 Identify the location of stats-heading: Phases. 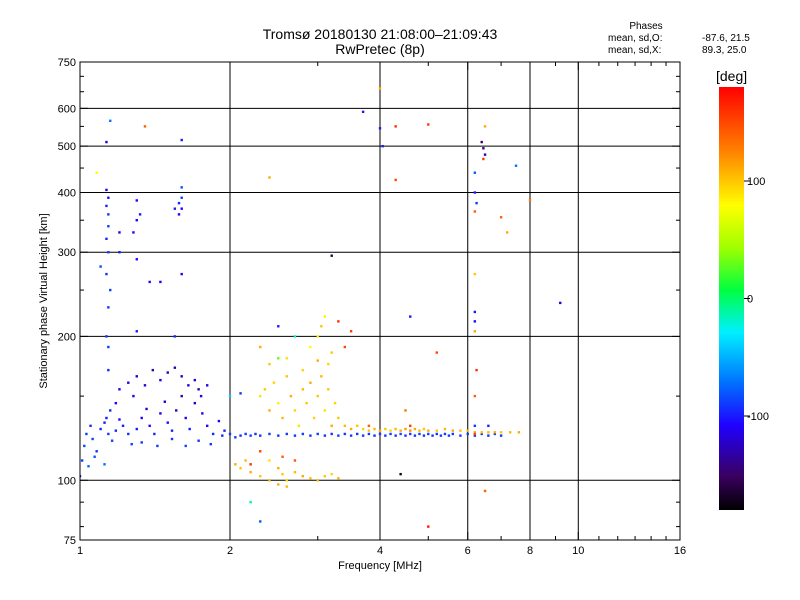
(646, 26).